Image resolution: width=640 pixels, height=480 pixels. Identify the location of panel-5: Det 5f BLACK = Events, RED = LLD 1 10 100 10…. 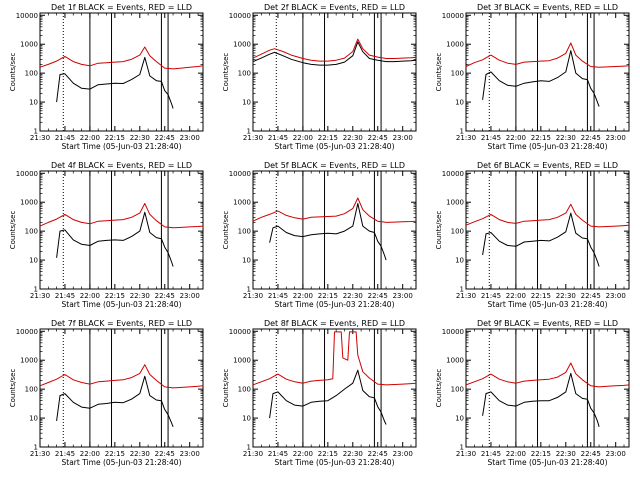
(319, 235).